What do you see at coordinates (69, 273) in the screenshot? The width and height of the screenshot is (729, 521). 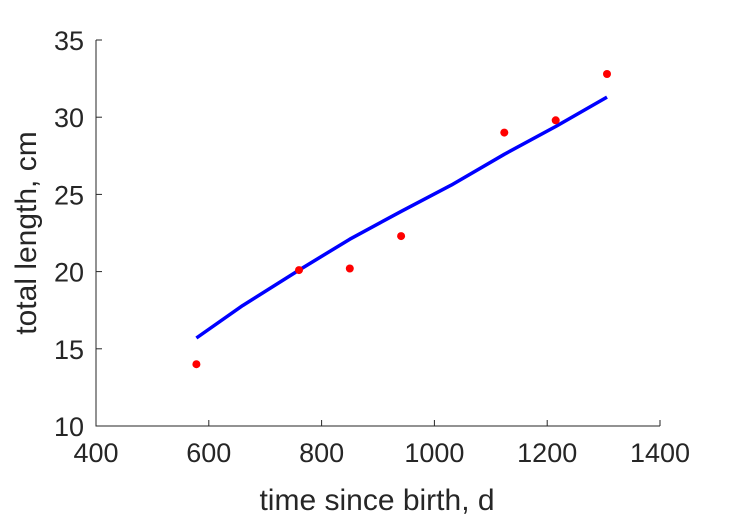 I see `y-tick-label: 20` at bounding box center [69, 273].